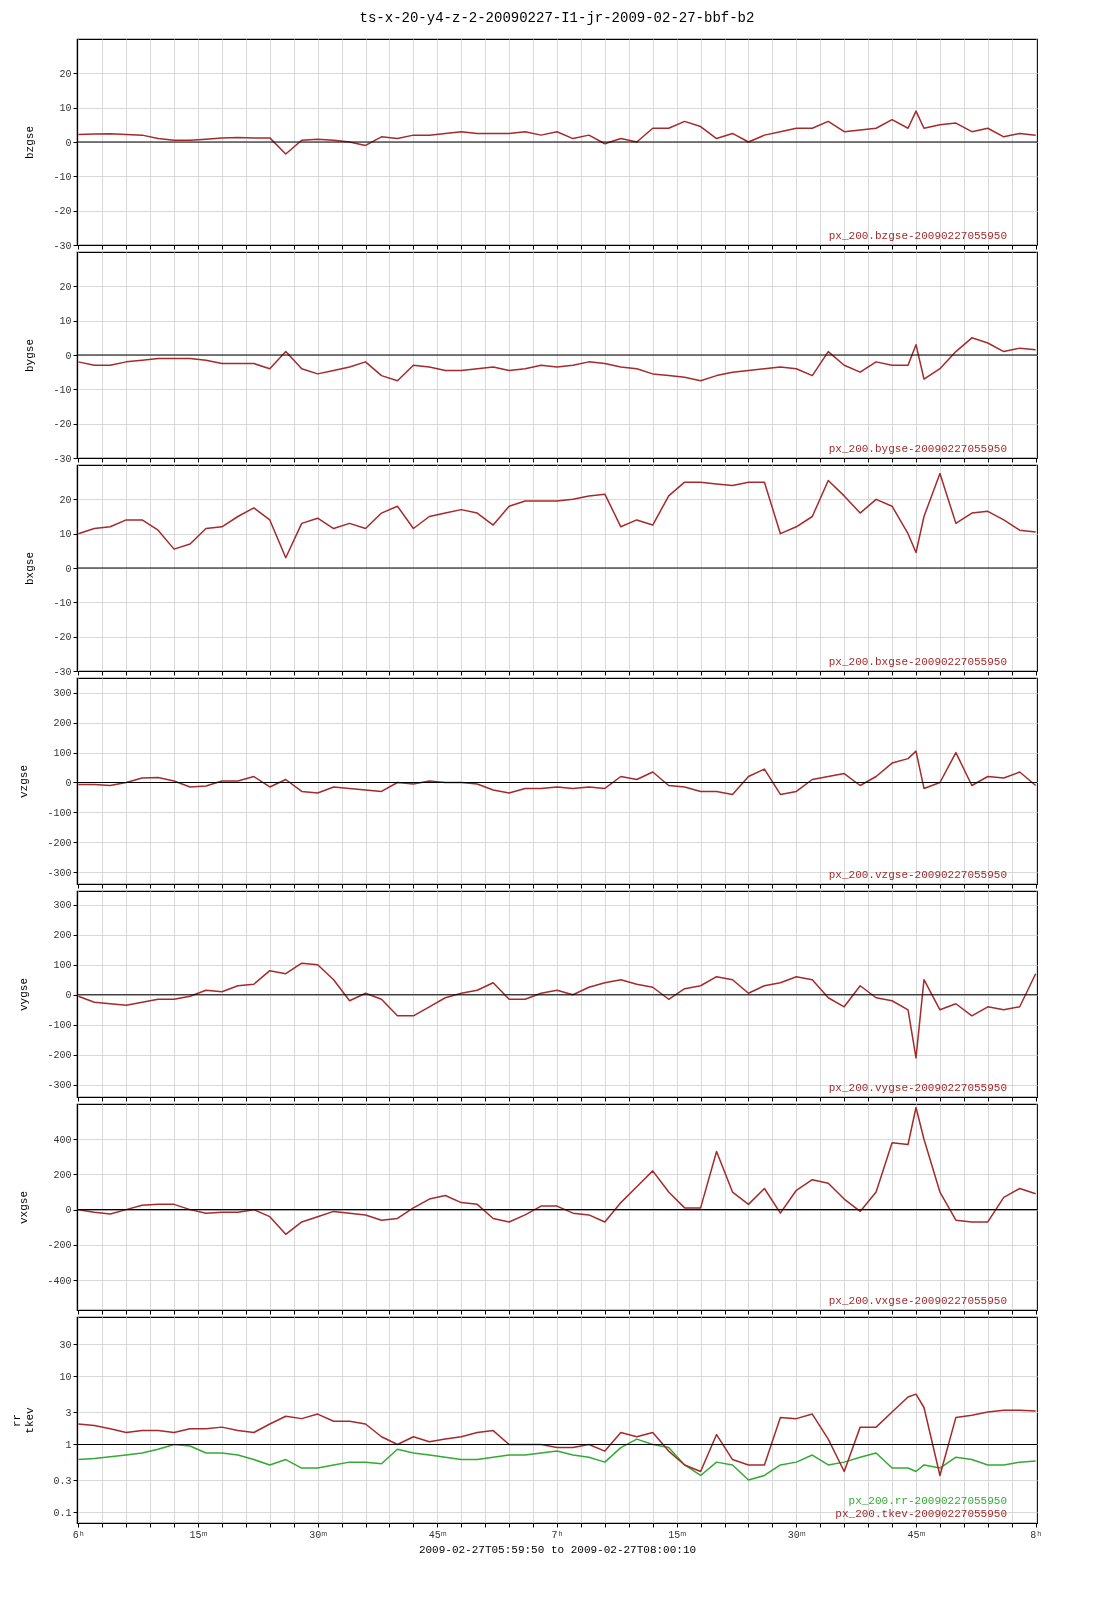 The image size is (1107, 1600). I want to click on text: px_200.bygse-20090227055950, so click(917, 449).